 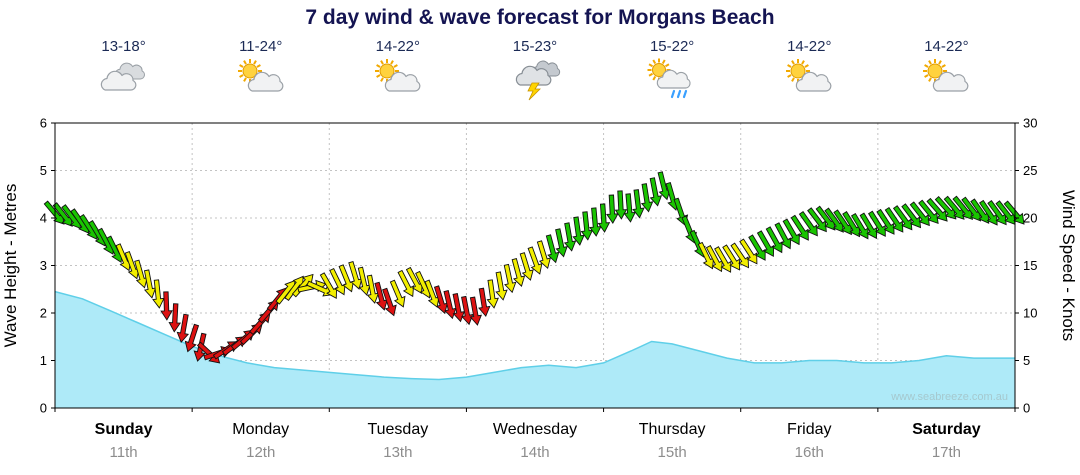 I want to click on day-header: 13-18°, so click(x=123, y=69).